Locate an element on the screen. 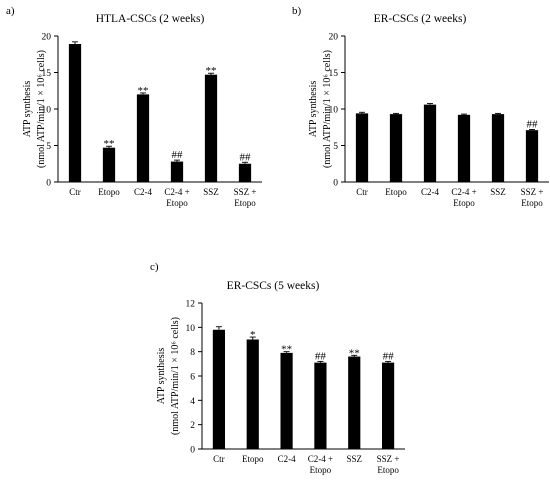  panel-1-ylabel-line2: (nmol ATP/min/1 × 10⁶ cells) is located at coordinates (41, 109).